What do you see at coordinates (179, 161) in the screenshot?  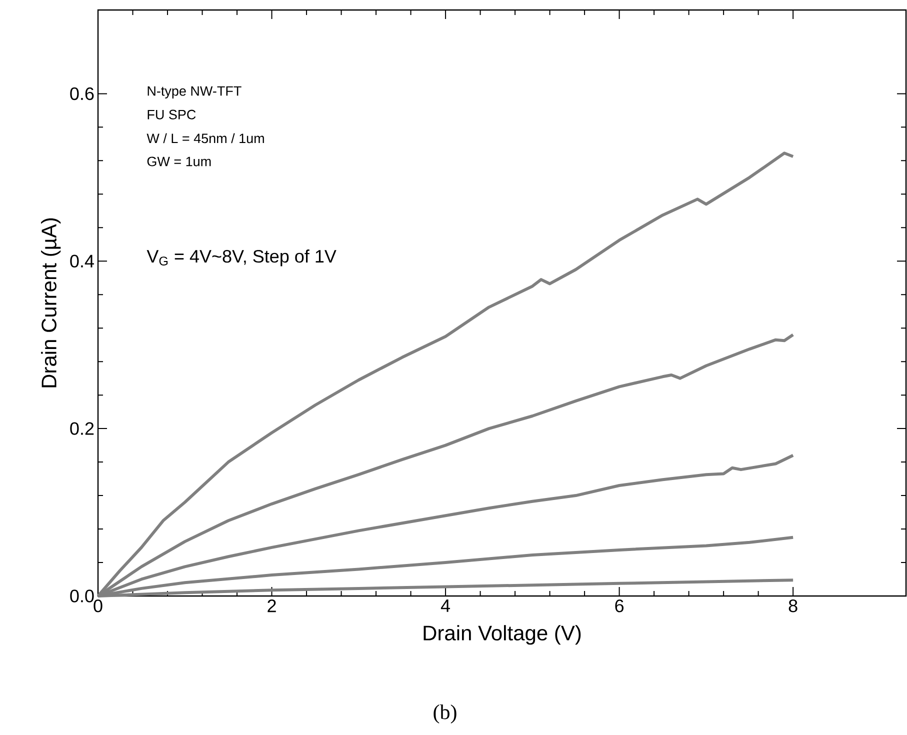 I see `annotation: GW = 1um` at bounding box center [179, 161].